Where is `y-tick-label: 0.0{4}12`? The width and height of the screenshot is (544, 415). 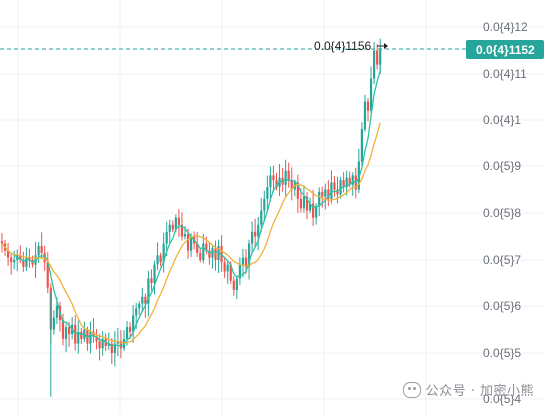 y-tick-label: 0.0{4}12 is located at coordinates (505, 27).